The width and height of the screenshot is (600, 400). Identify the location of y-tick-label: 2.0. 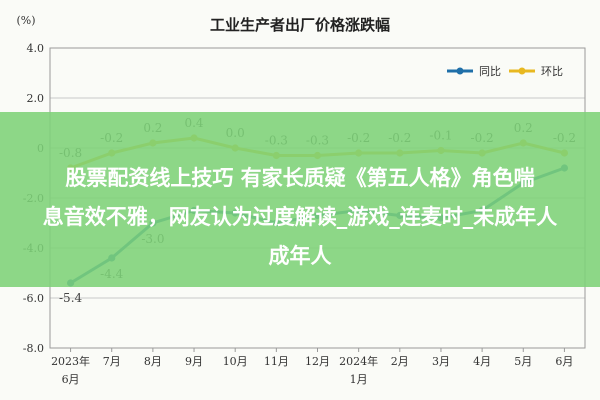
(36, 98).